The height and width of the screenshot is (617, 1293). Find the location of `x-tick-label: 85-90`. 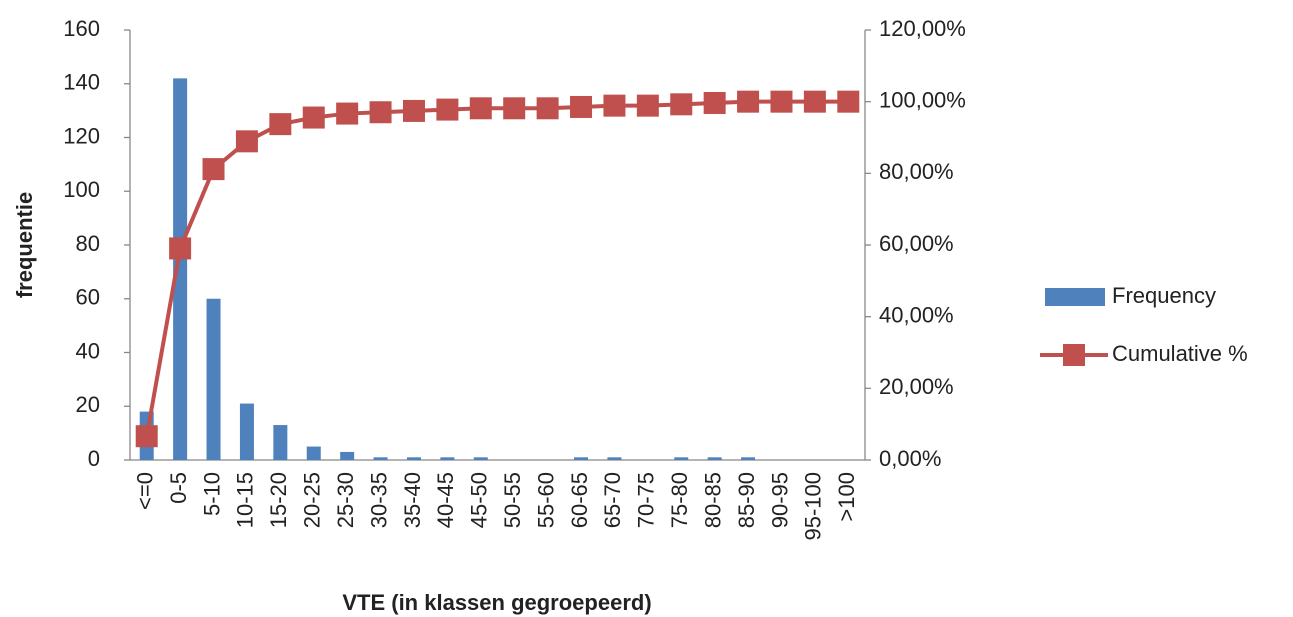

x-tick-label: 85-90 is located at coordinates (746, 500).